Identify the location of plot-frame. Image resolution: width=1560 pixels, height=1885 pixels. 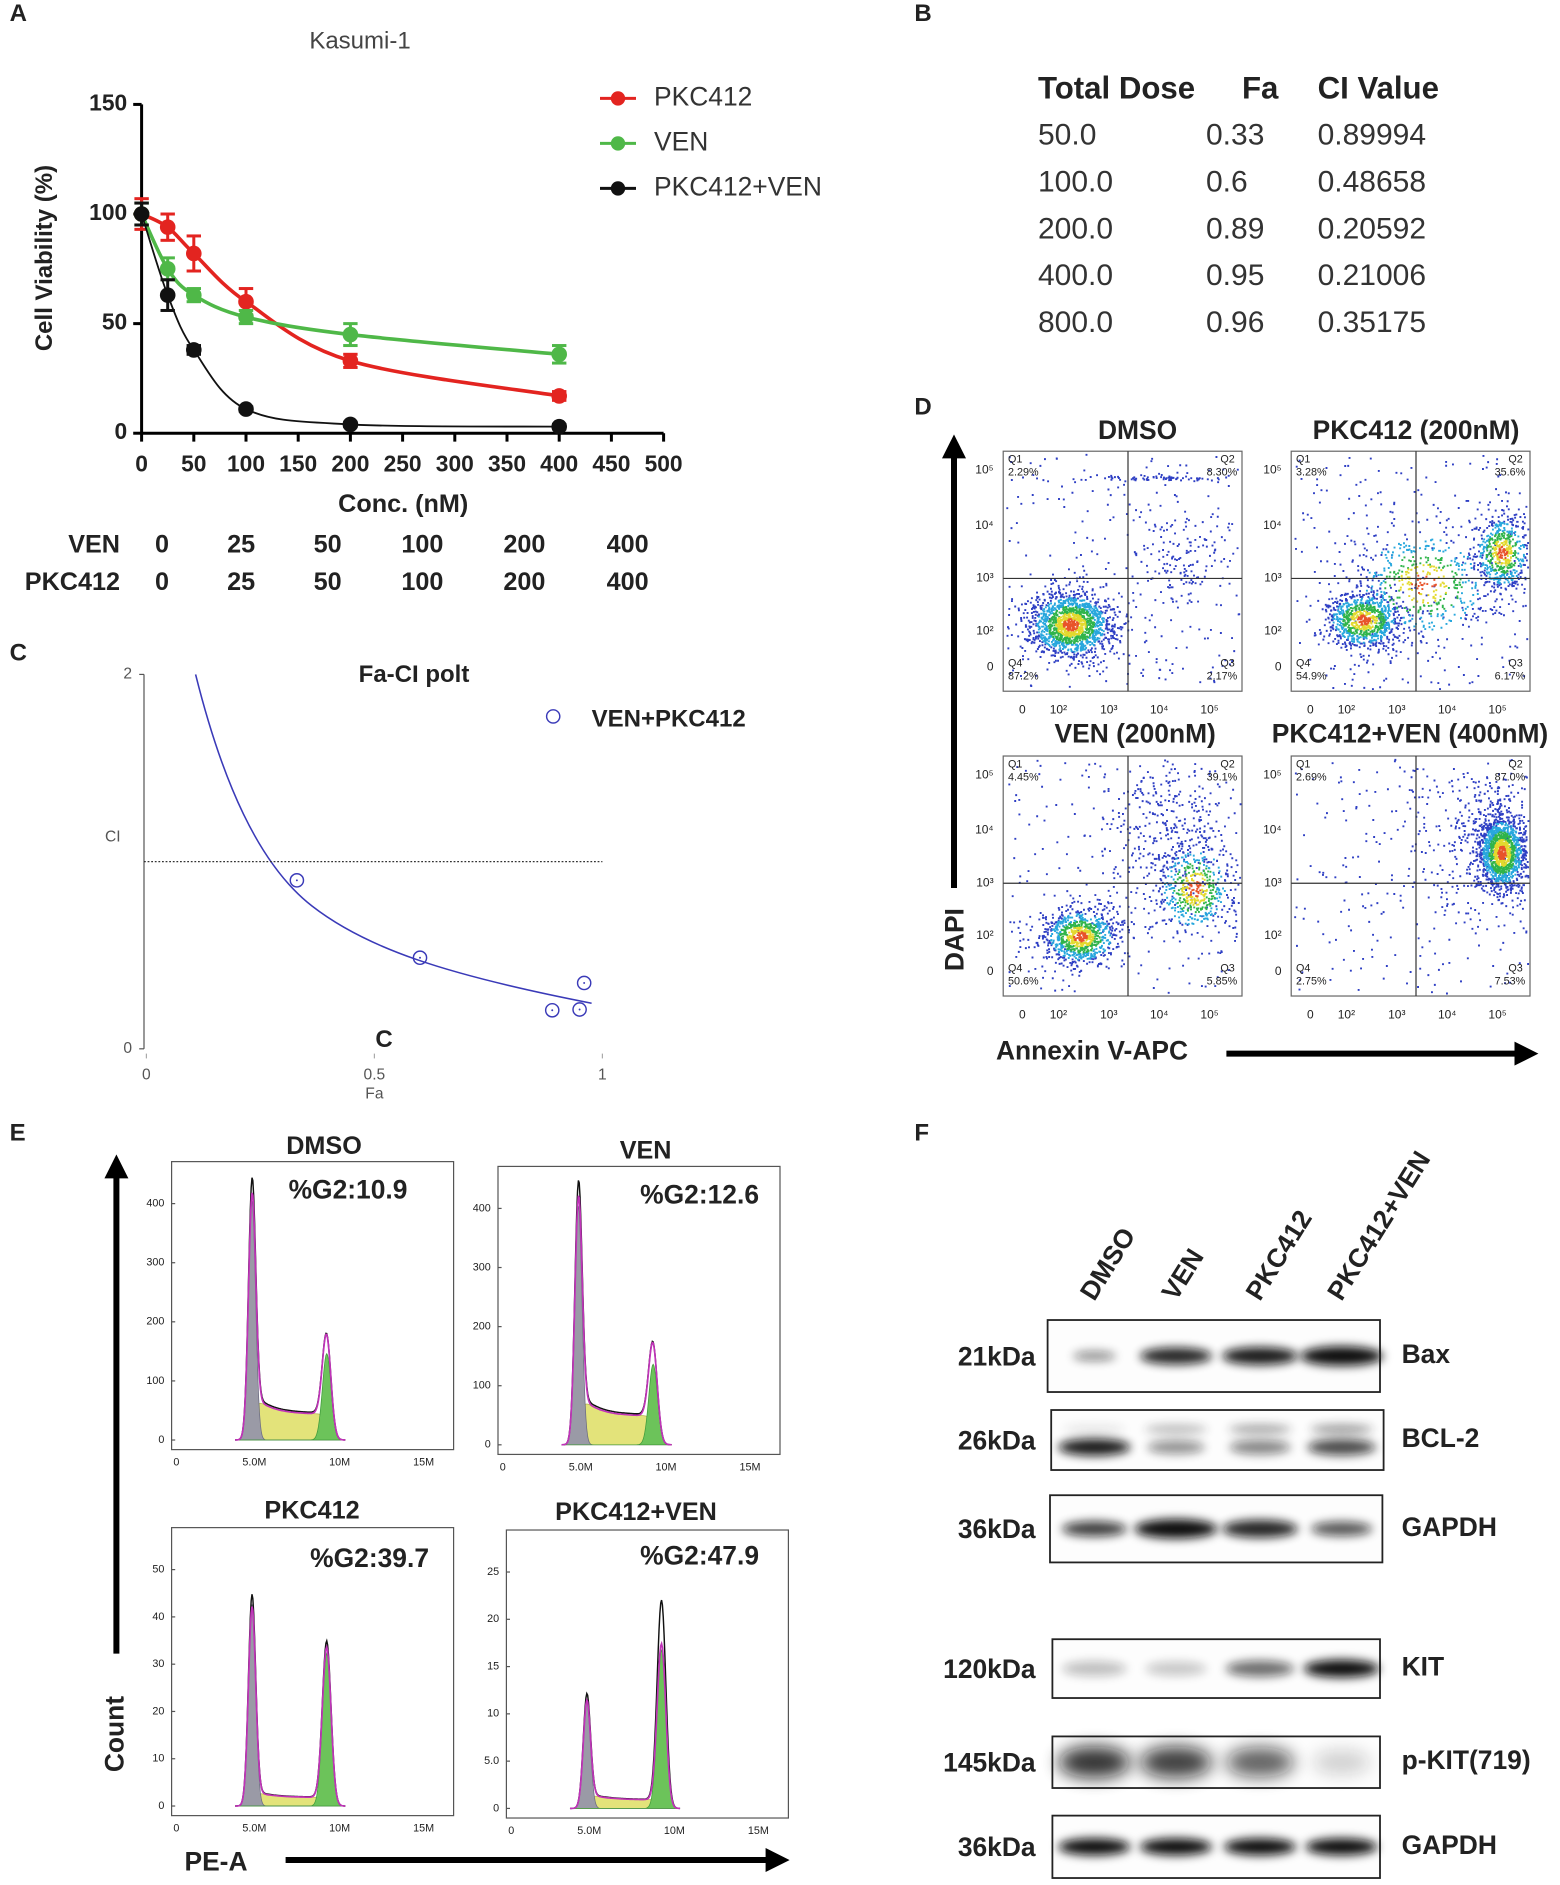
(1410, 876).